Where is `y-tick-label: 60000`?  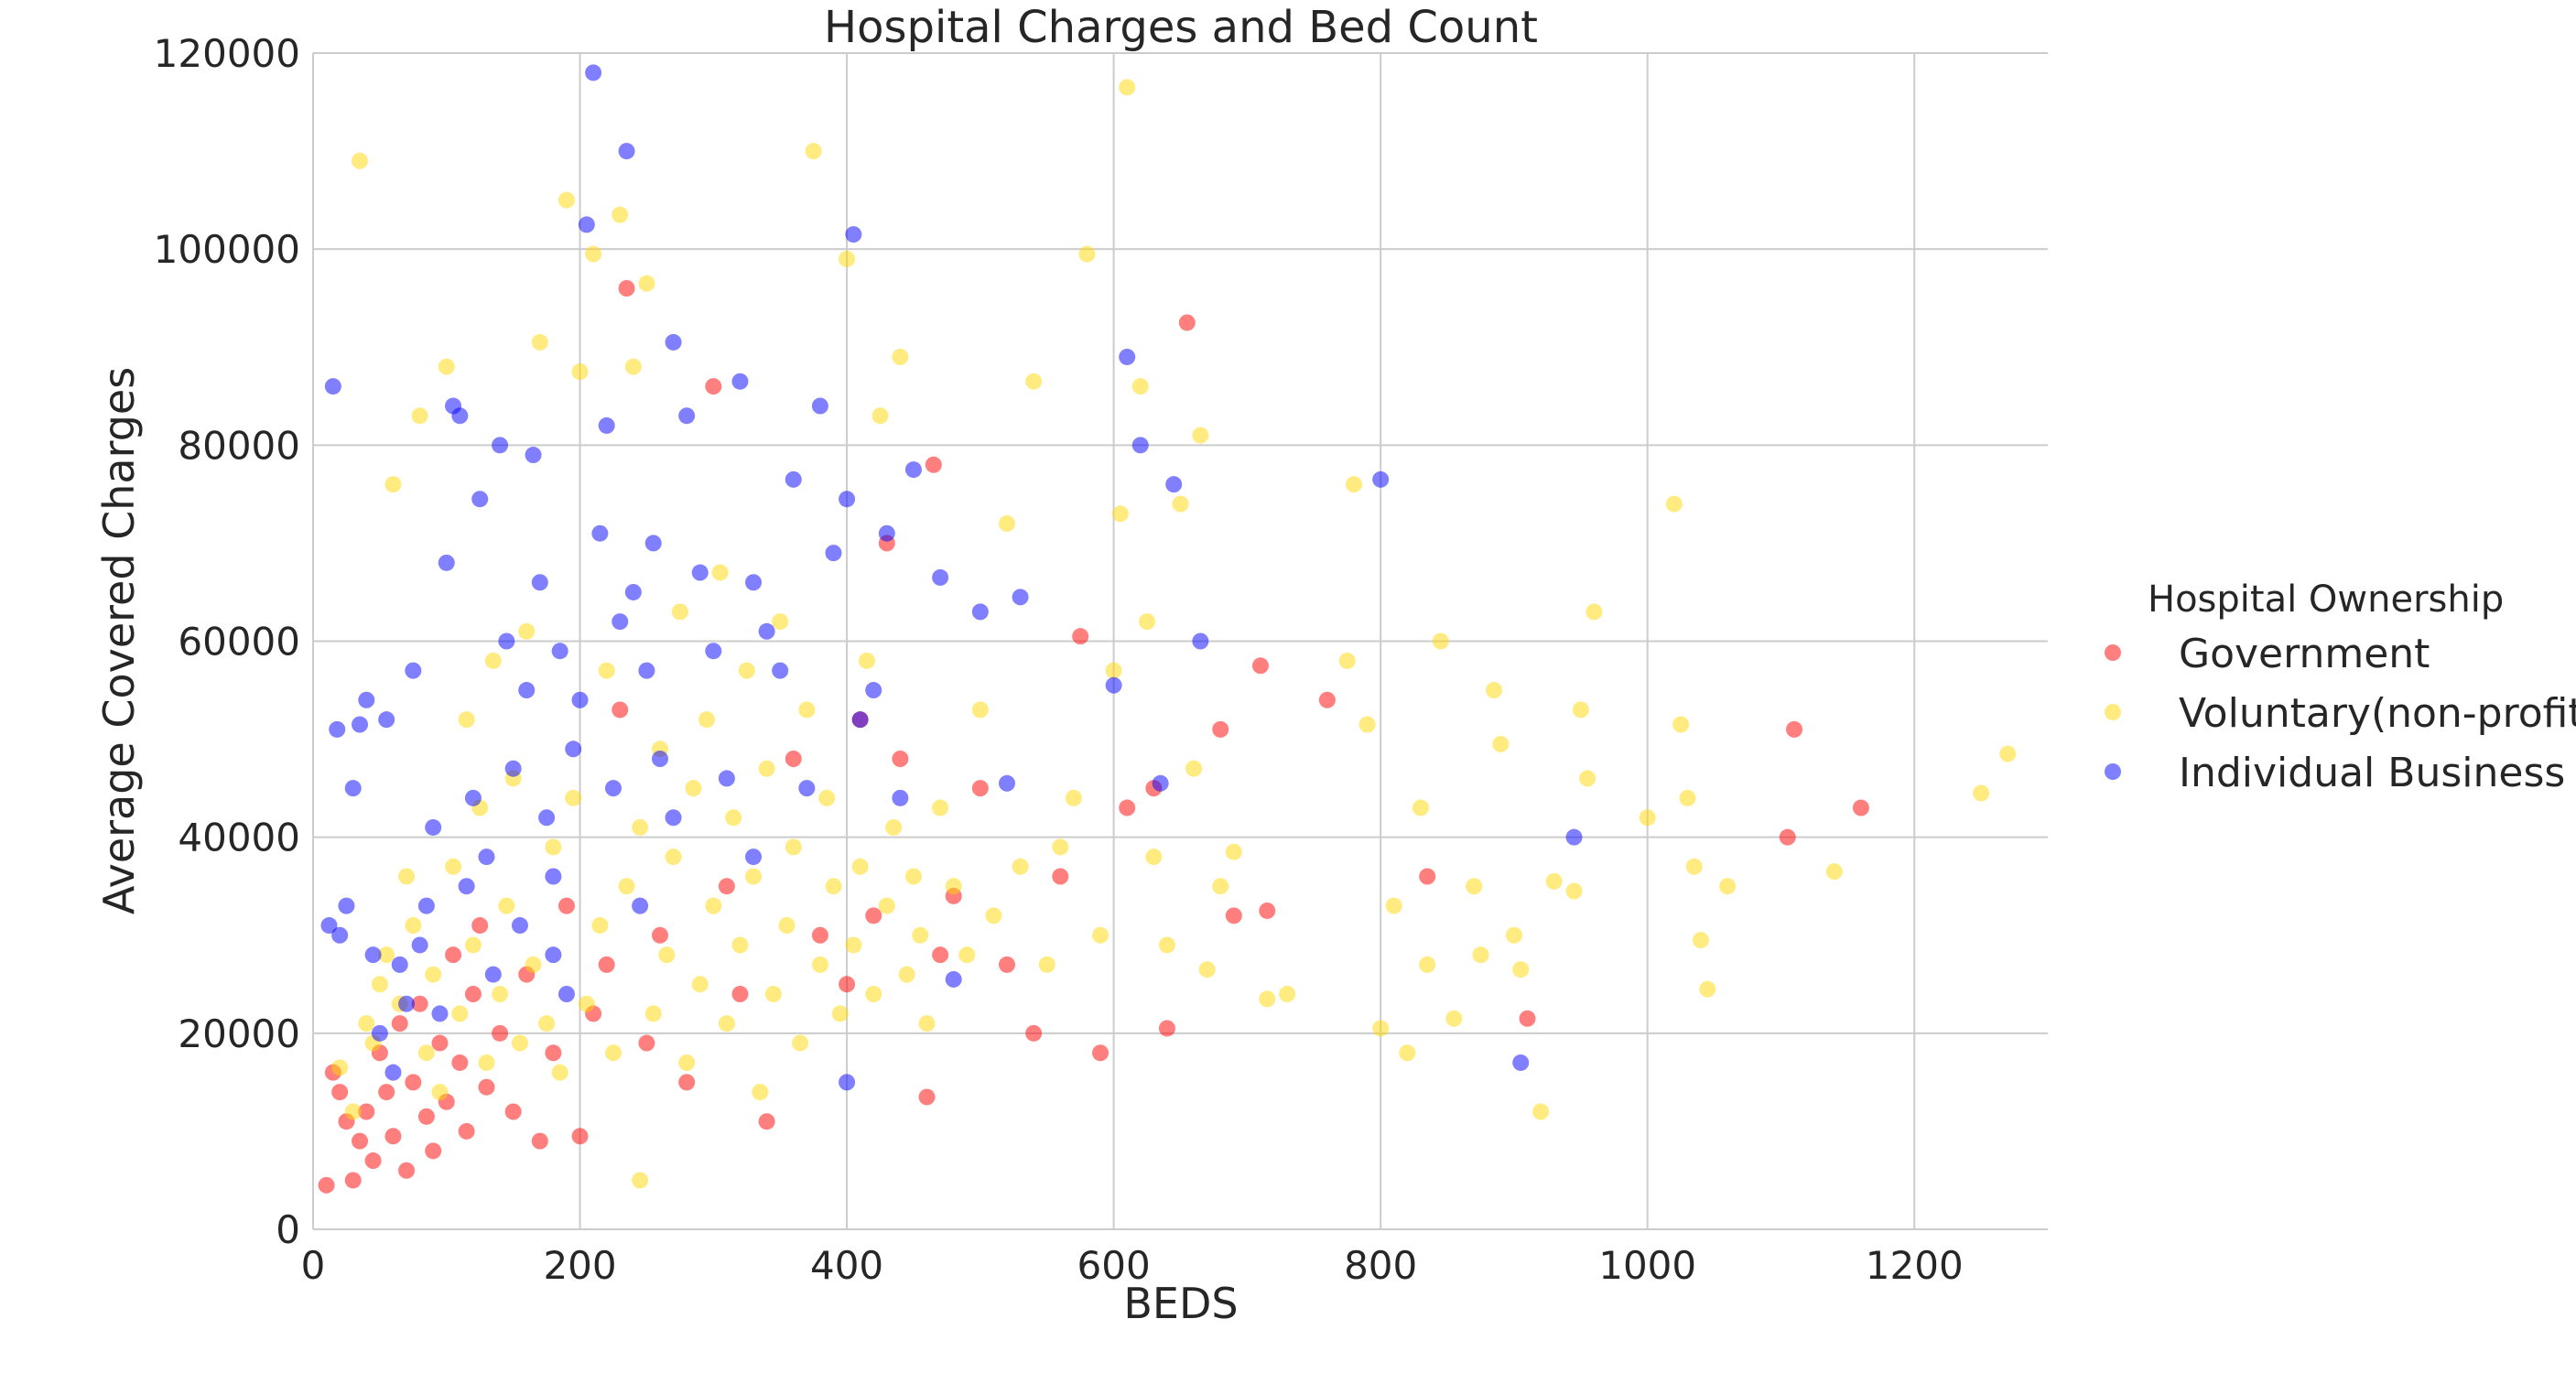
y-tick-label: 60000 is located at coordinates (239, 642).